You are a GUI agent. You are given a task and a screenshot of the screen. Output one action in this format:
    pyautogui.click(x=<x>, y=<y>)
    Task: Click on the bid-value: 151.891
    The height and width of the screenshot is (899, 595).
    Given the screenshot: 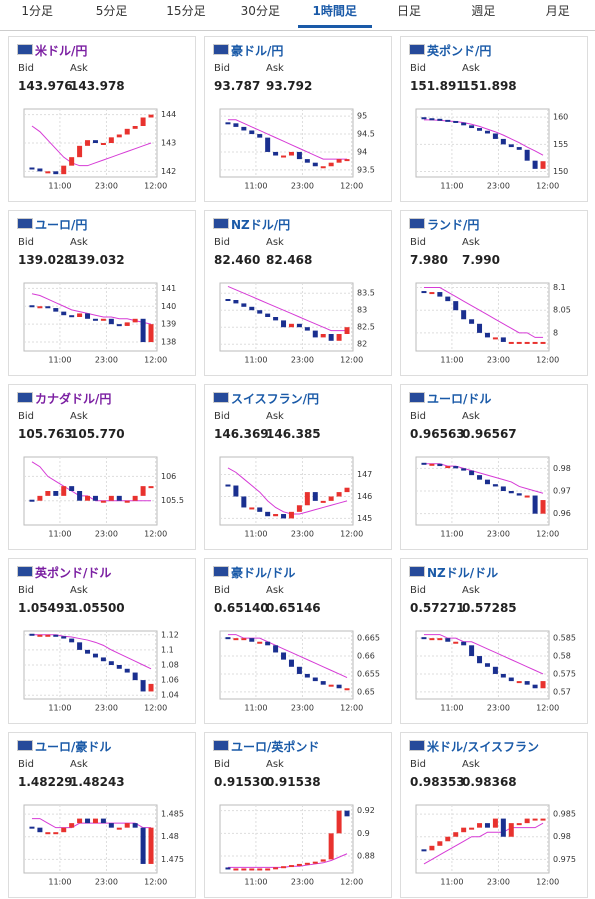 What is the action you would take?
    pyautogui.click(x=437, y=86)
    